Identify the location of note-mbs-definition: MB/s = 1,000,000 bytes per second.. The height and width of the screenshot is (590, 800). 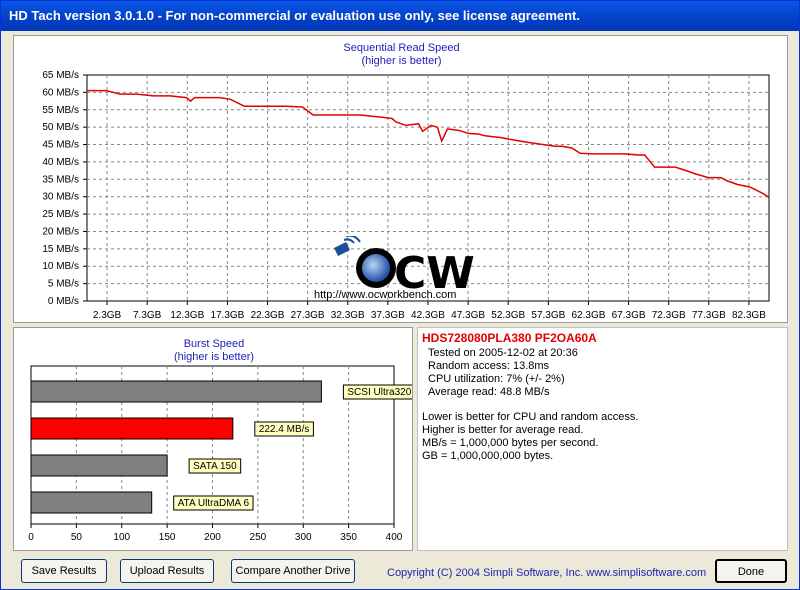
(510, 443).